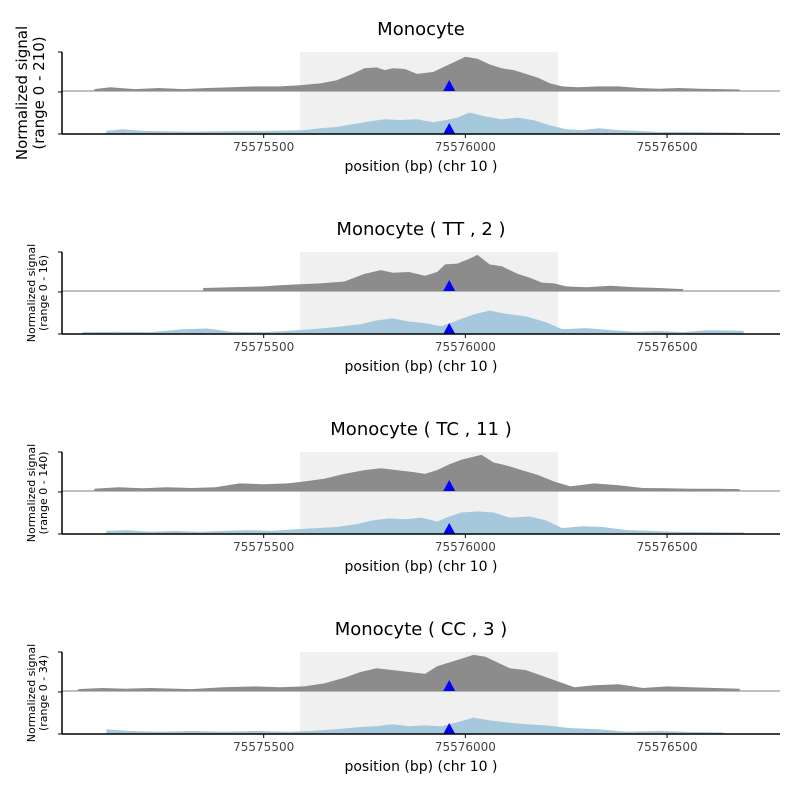 This screenshot has width=800, height=800. I want to click on y-axis-title: Normalized signal (range 0 - 34), so click(37, 693).